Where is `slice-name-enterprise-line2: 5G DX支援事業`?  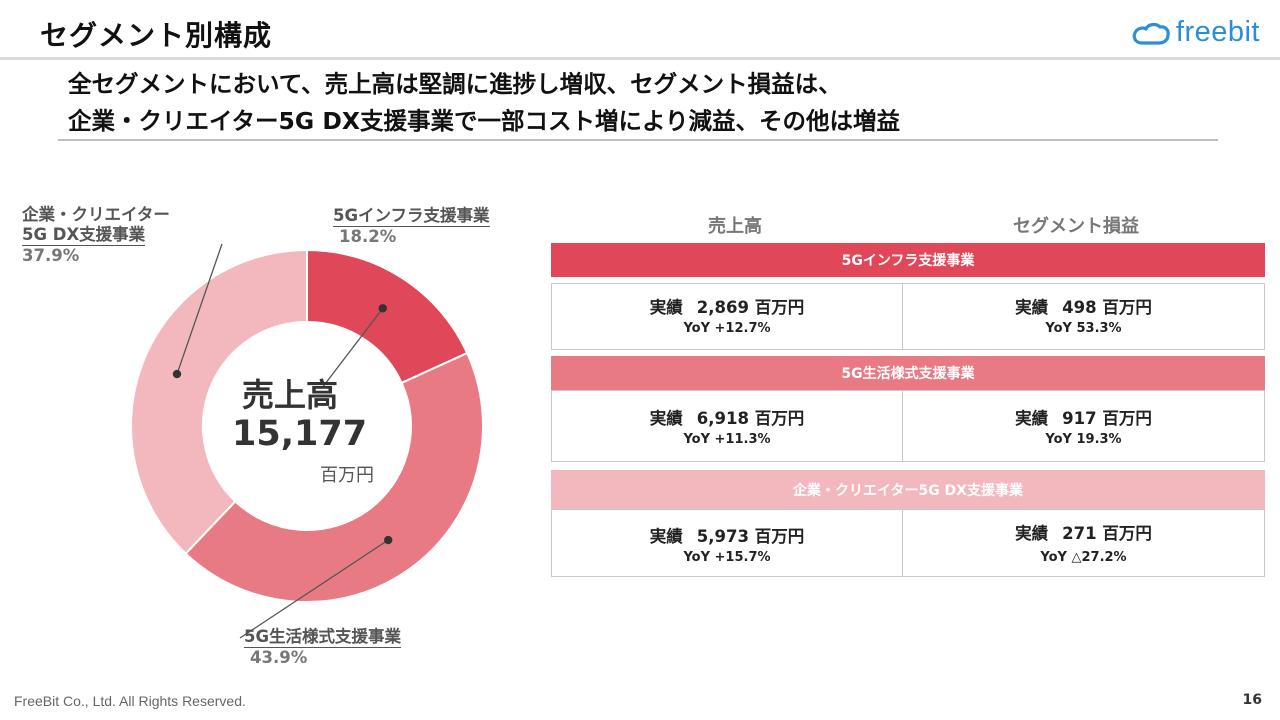 slice-name-enterprise-line2: 5G DX支援事業 is located at coordinates (84, 235).